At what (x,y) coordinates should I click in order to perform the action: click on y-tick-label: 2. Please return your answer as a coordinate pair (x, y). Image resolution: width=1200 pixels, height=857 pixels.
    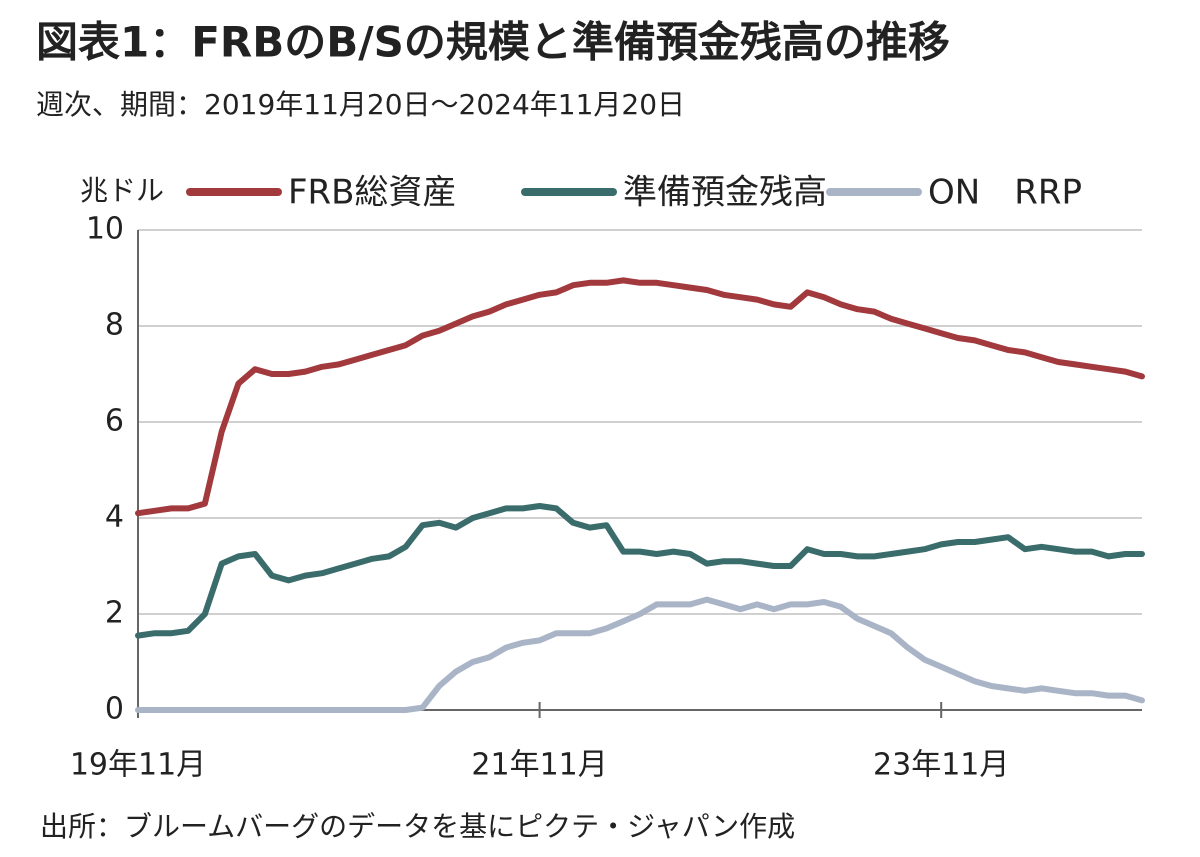
    Looking at the image, I should click on (114, 613).